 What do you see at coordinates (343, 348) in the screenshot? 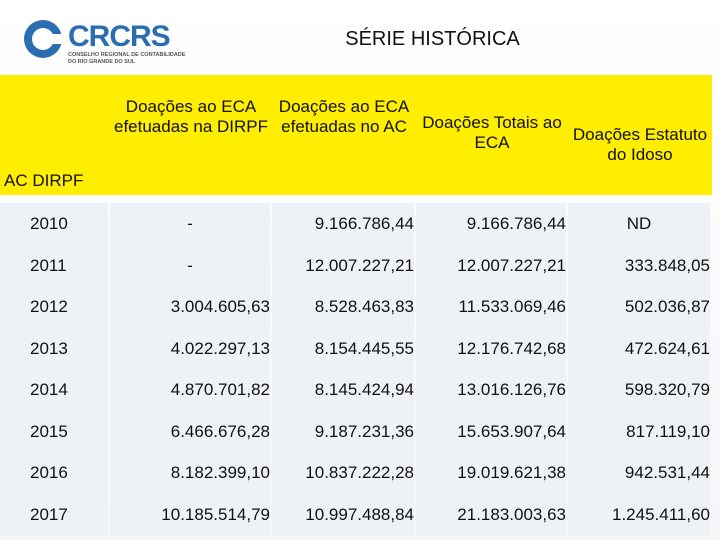
I see `value-cell: 8.154.445,55` at bounding box center [343, 348].